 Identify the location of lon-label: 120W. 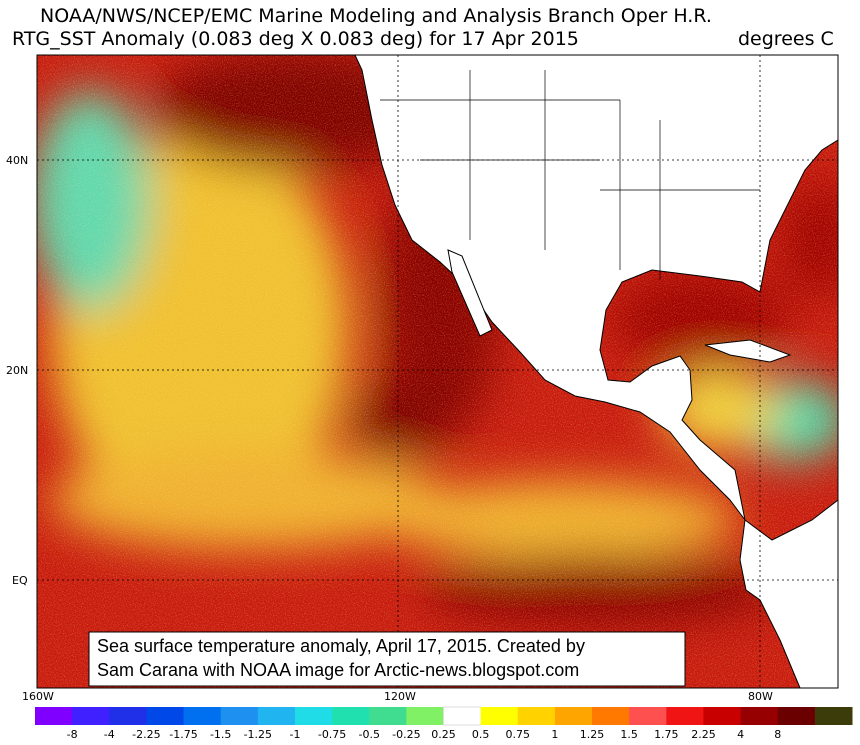
(400, 696).